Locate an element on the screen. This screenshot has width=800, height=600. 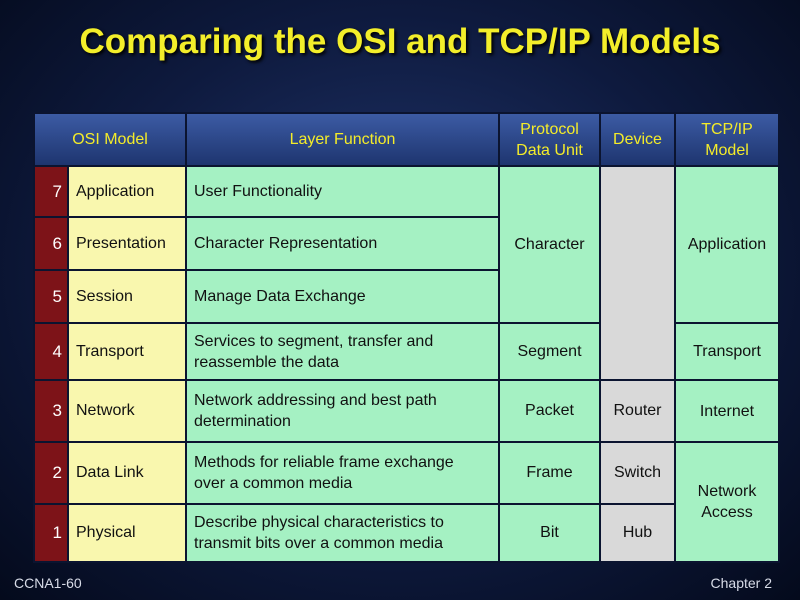
layer-name: Application is located at coordinates (127, 191).